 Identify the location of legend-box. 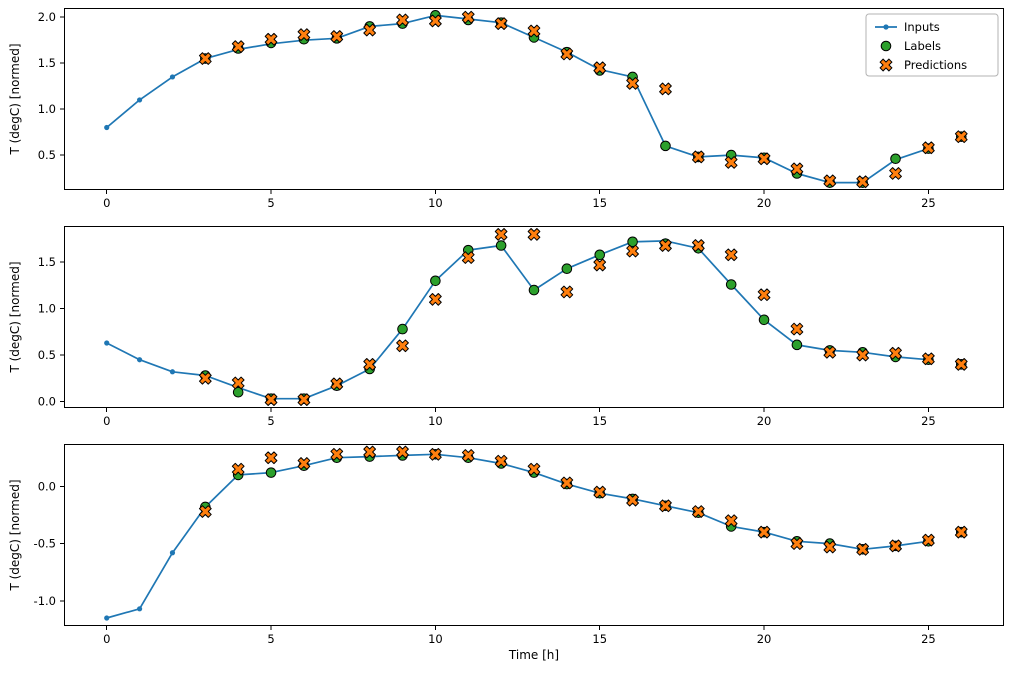
(932, 45).